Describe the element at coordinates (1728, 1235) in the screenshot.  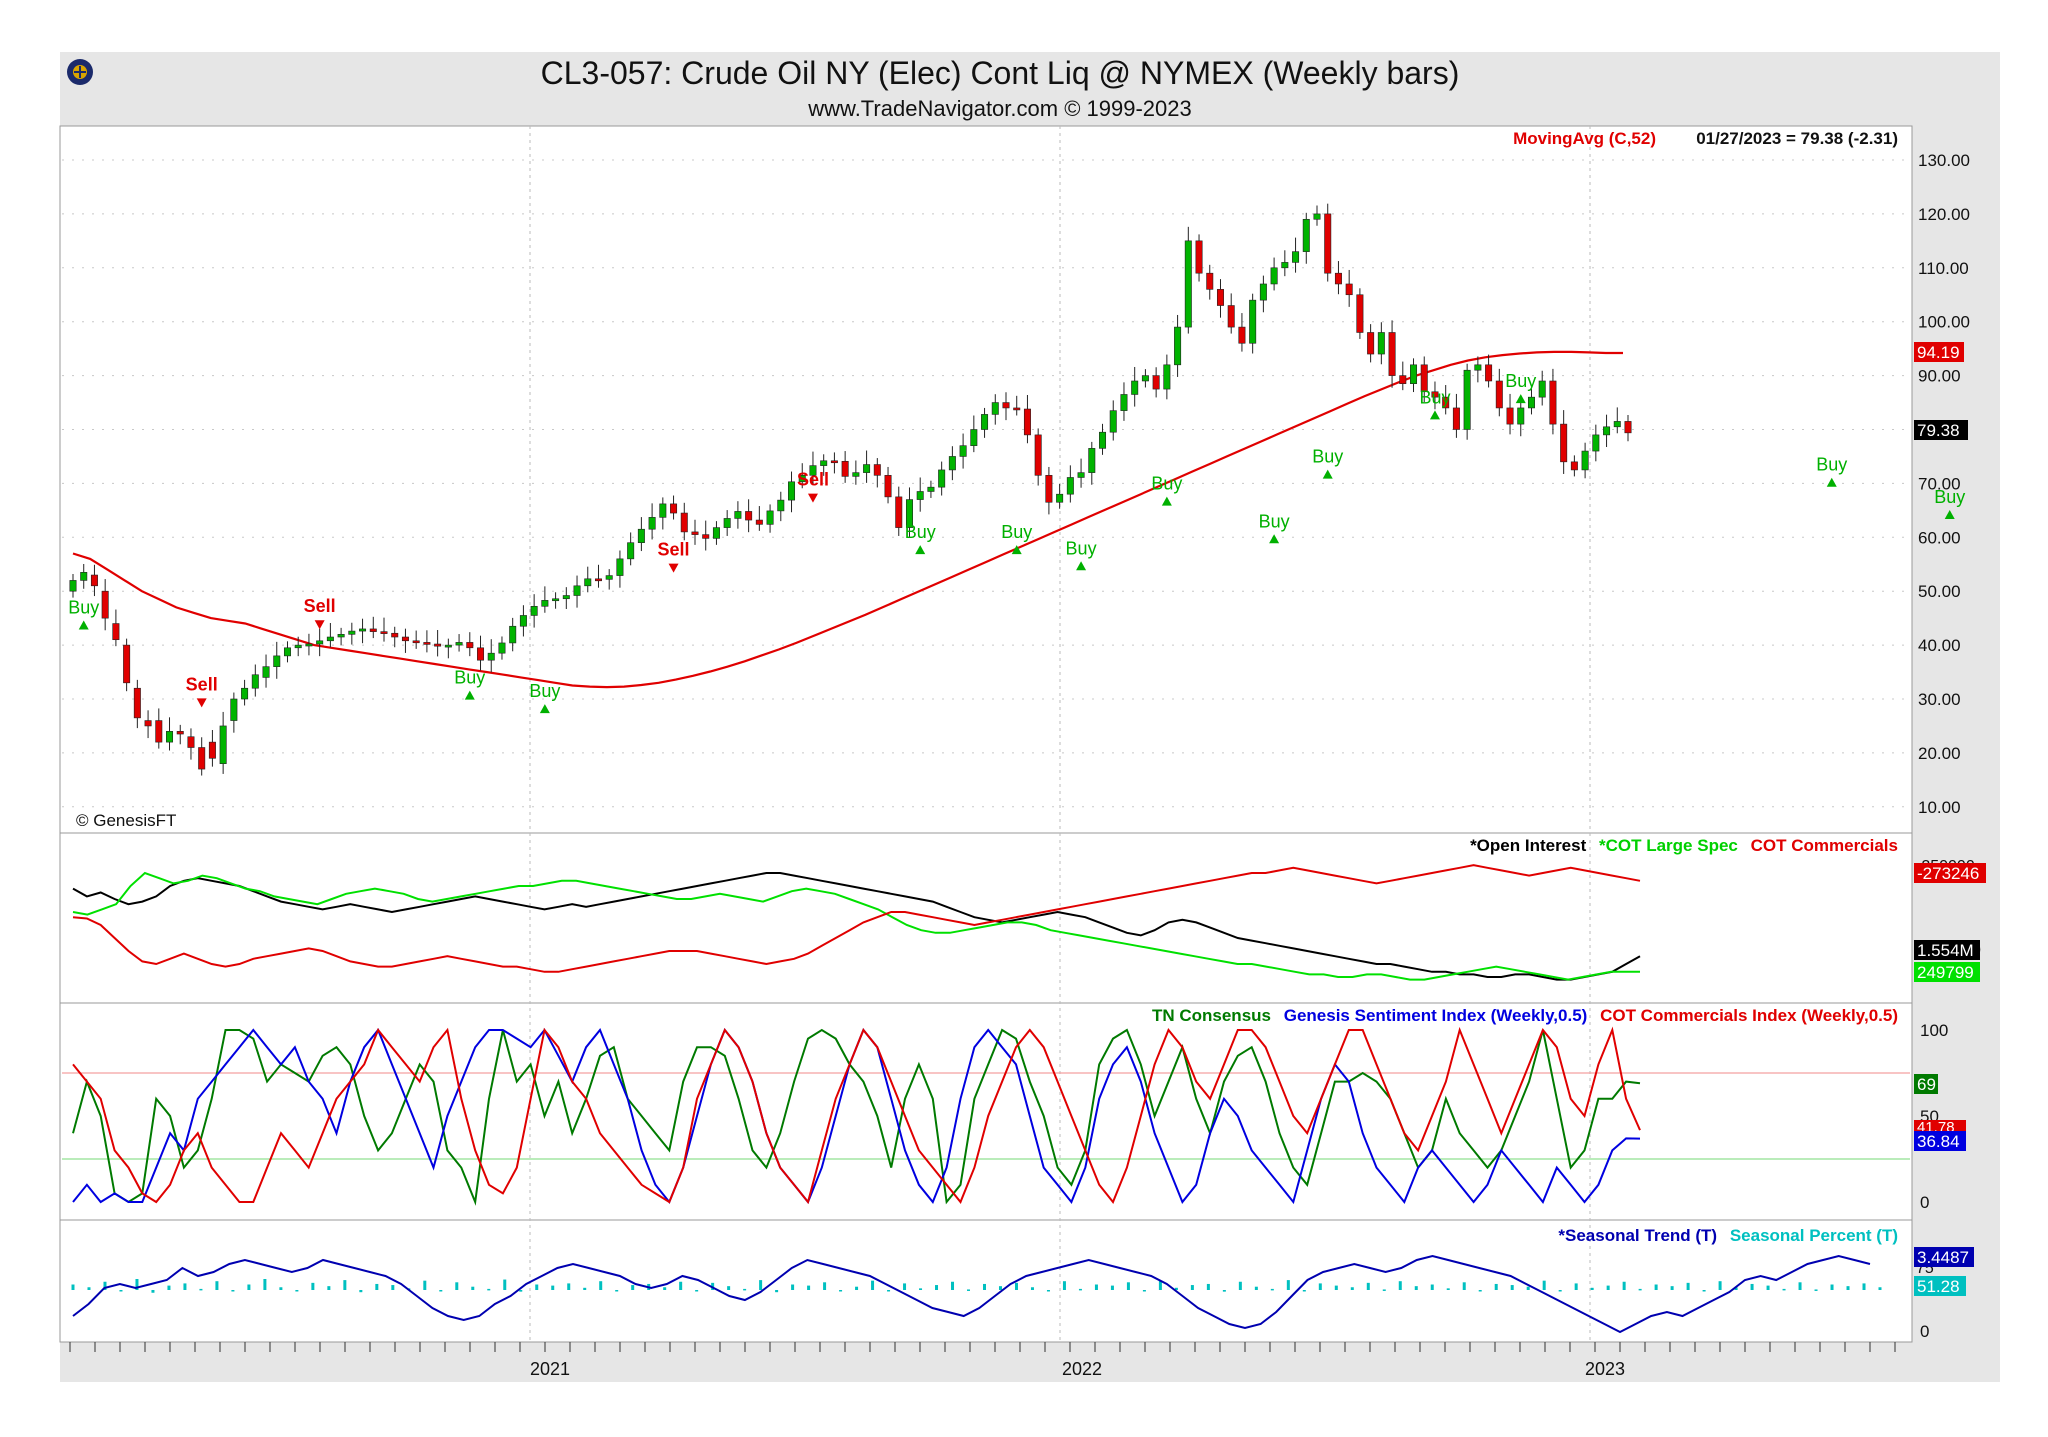
I see `svg-text:*Seasonal Trend (T) Season: *Seasonal Trend (T) Seasonal Percent (T)` at that location.